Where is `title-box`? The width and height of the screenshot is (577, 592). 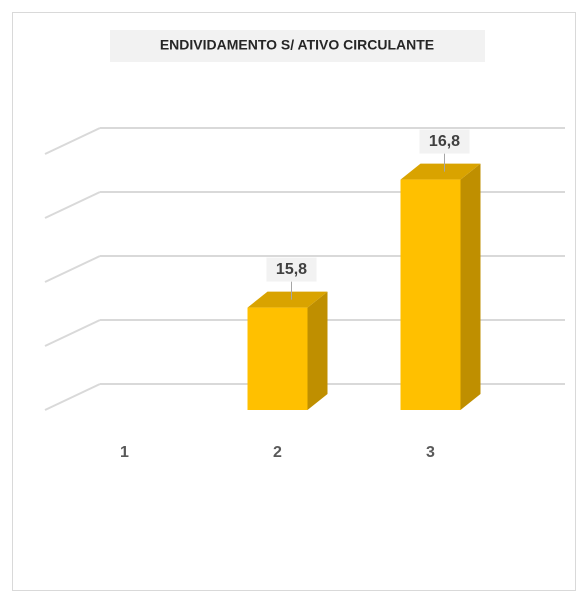
title-box is located at coordinates (297, 46).